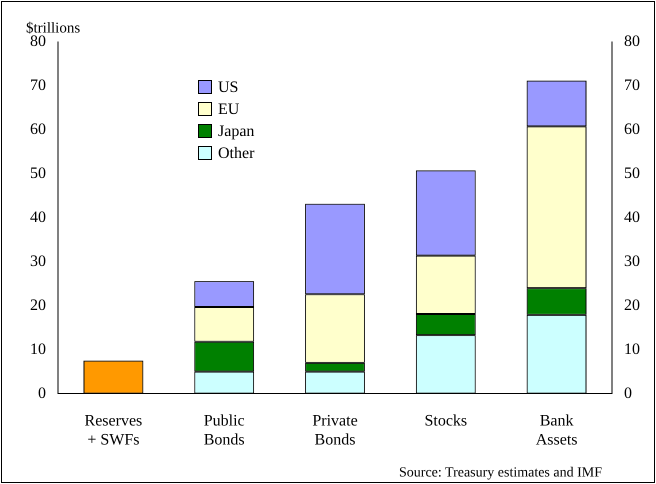 The image size is (656, 484). I want to click on y2-tick-label: 50, so click(632, 173).